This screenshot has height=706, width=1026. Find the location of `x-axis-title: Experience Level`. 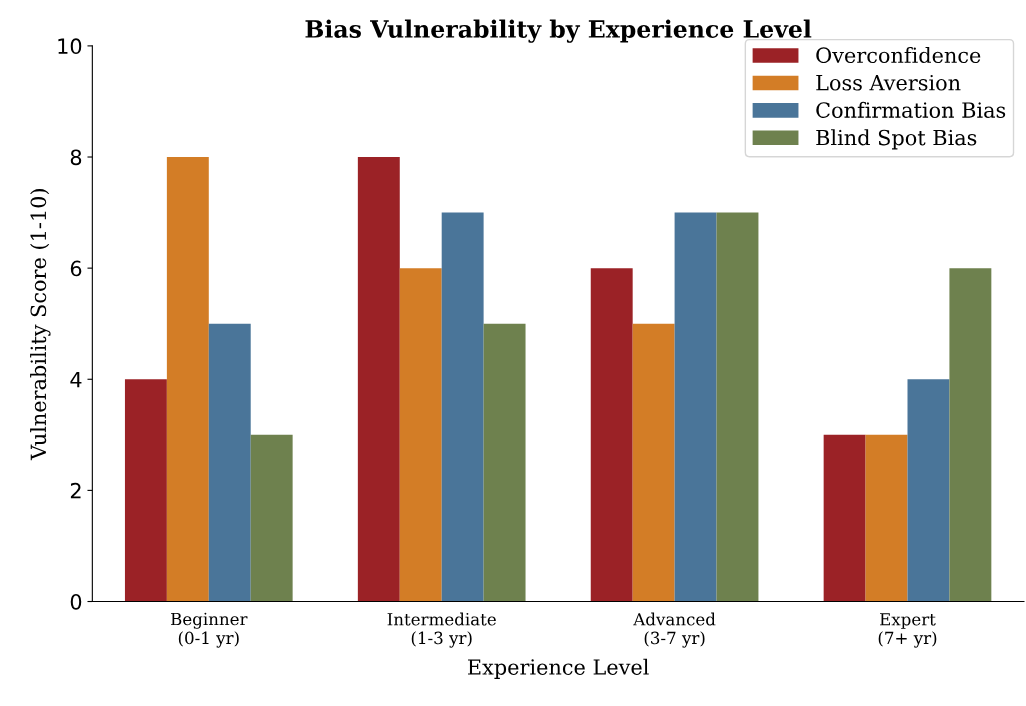

x-axis-title: Experience Level is located at coordinates (558, 668).